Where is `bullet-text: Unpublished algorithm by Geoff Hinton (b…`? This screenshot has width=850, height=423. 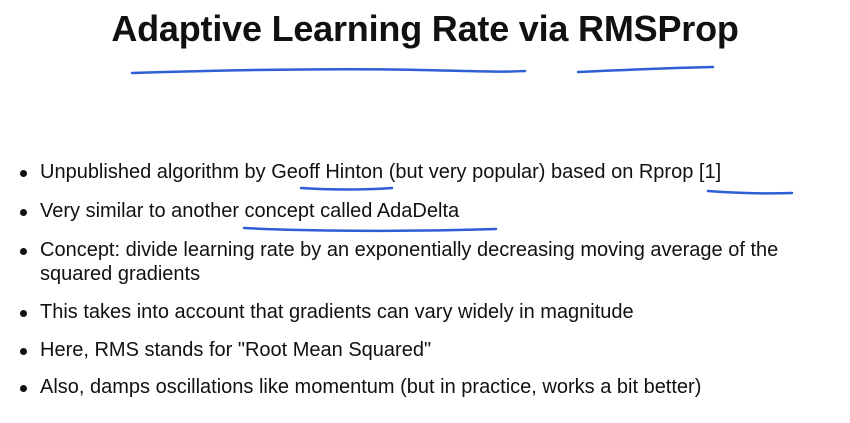
bullet-text: Unpublished algorithm by Geoff Hinton (b… is located at coordinates (381, 172).